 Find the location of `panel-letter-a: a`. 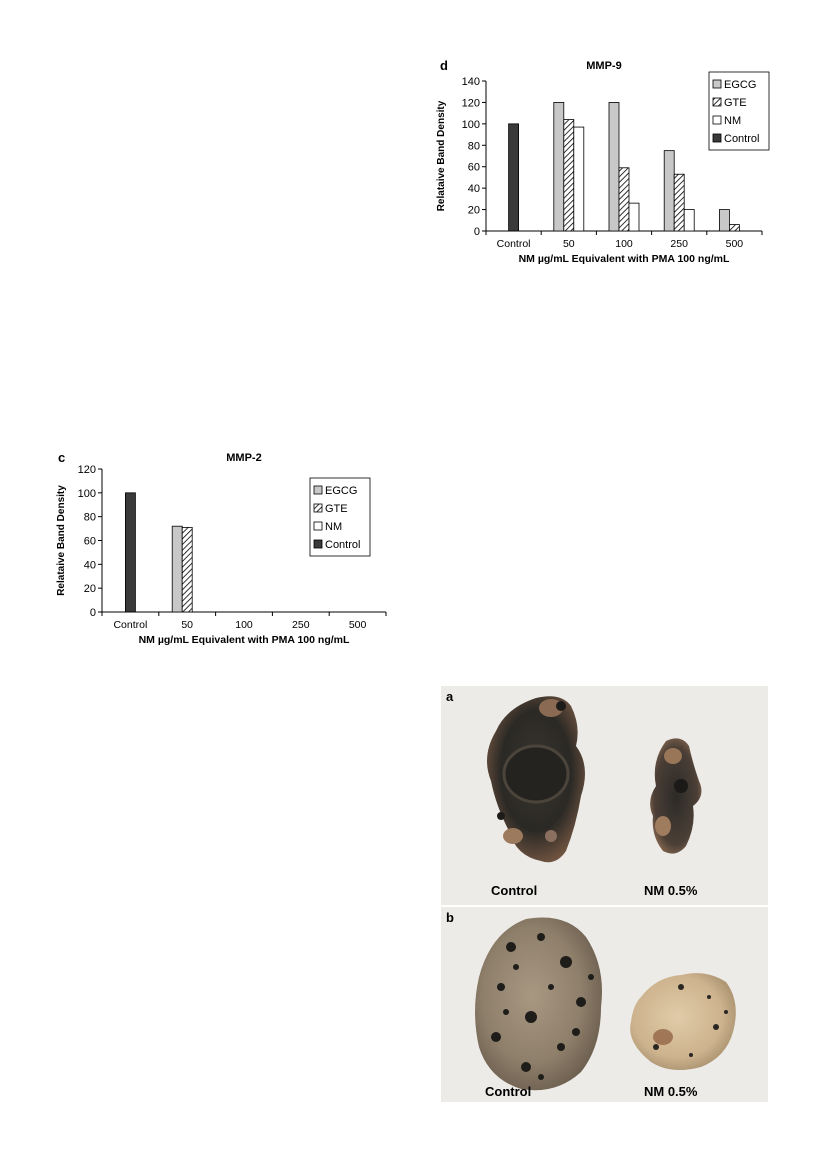

panel-letter-a: a is located at coordinates (450, 696).